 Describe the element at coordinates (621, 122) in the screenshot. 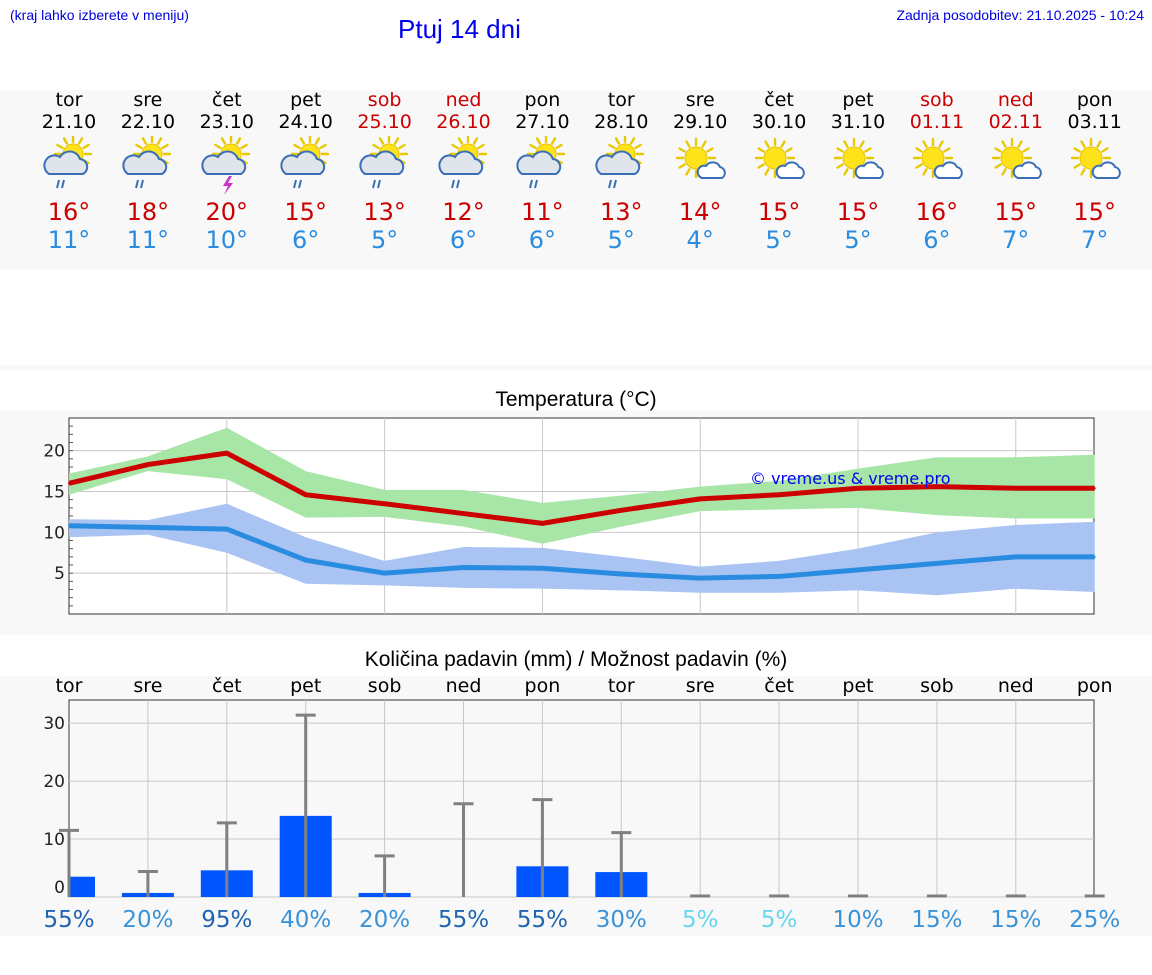

I see `day-date: 28.10` at that location.